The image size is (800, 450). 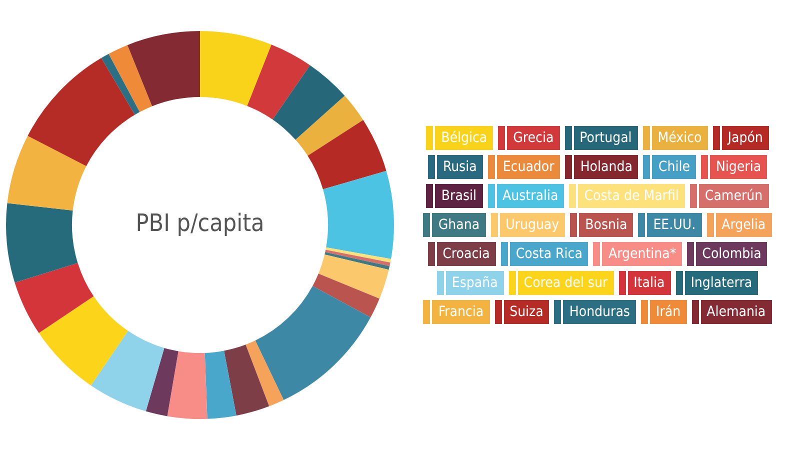 I want to click on legend-label: Chile, so click(x=674, y=167).